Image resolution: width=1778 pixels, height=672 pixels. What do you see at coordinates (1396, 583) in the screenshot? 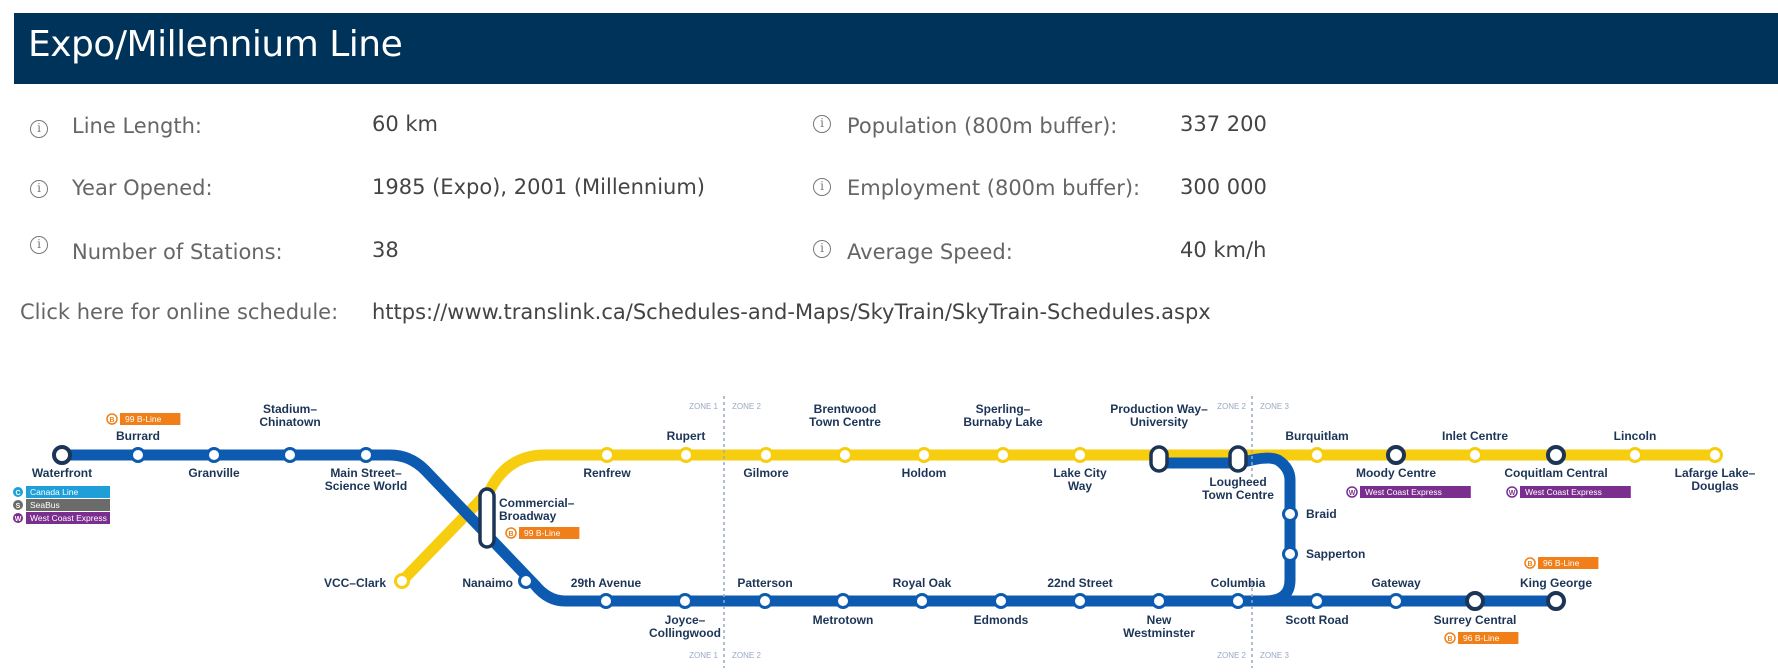
I see `station-gateway-label: Gateway` at bounding box center [1396, 583].